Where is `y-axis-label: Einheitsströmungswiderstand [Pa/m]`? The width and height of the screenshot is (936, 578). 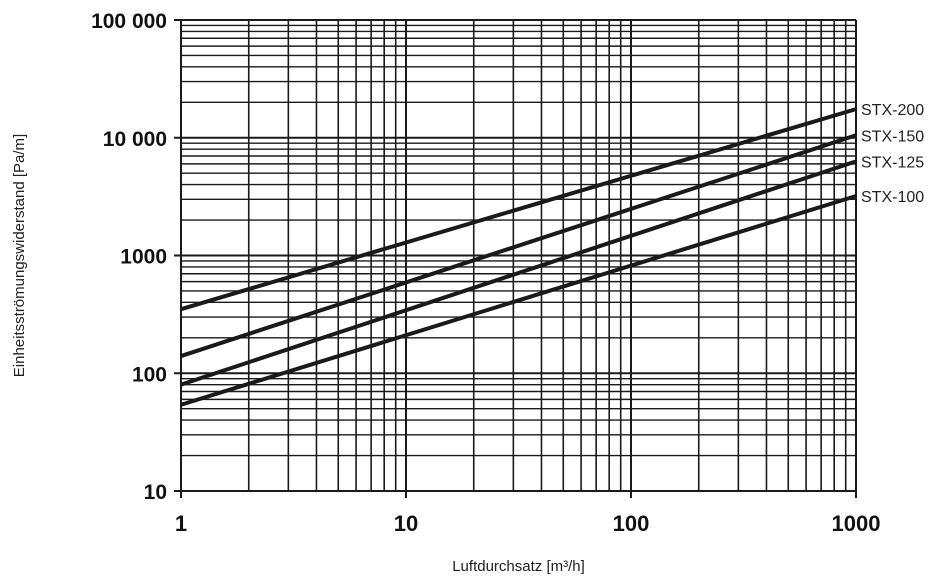 y-axis-label: Einheitsströmungswiderstand [Pa/m] is located at coordinates (19, 255).